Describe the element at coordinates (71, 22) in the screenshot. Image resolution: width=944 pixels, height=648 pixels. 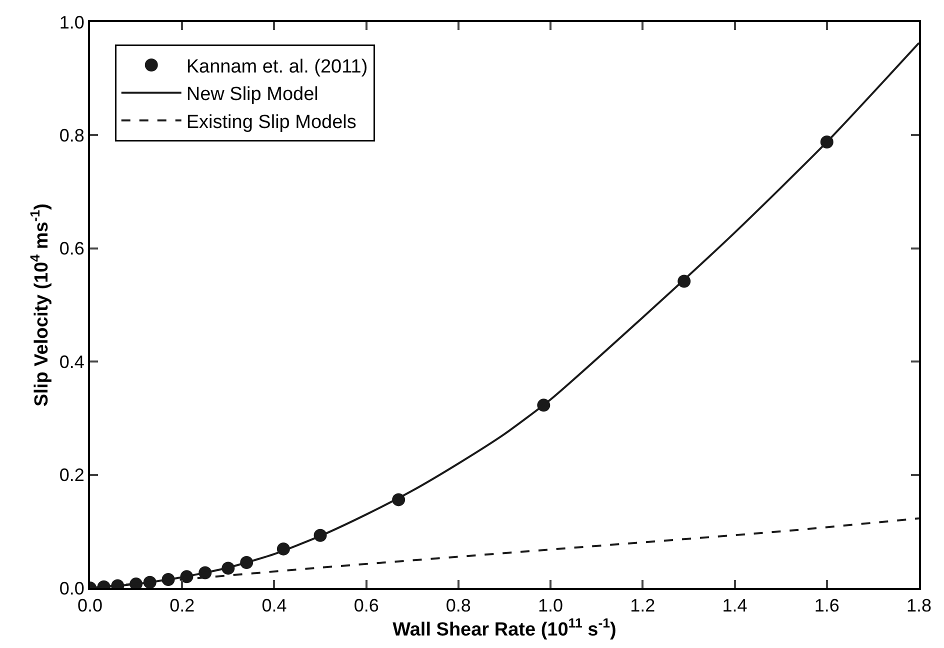
I see `y-tick-label: 1.0` at that location.